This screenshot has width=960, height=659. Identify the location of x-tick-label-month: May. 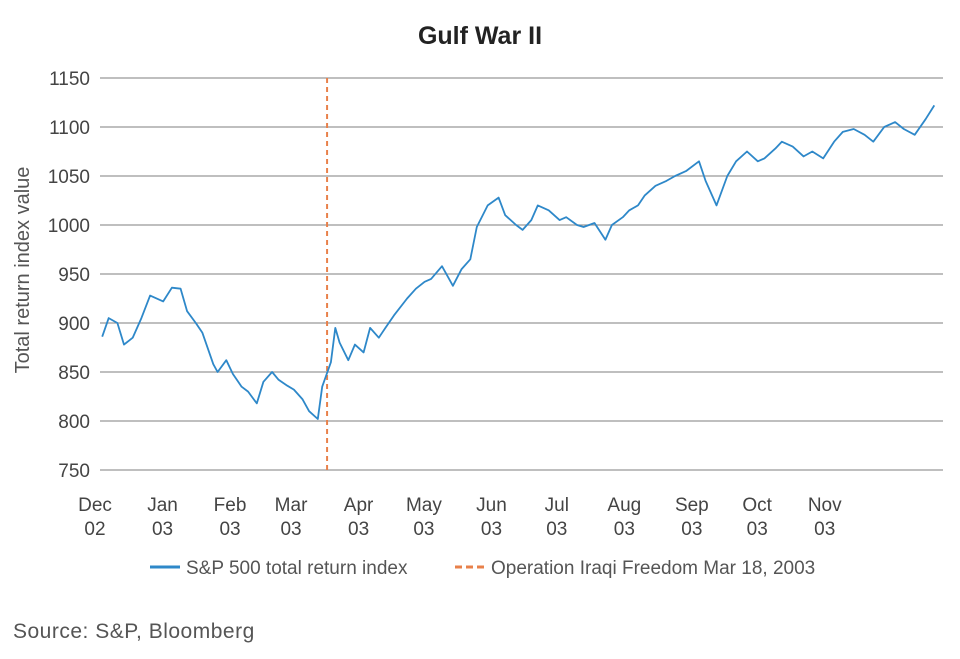
(424, 505).